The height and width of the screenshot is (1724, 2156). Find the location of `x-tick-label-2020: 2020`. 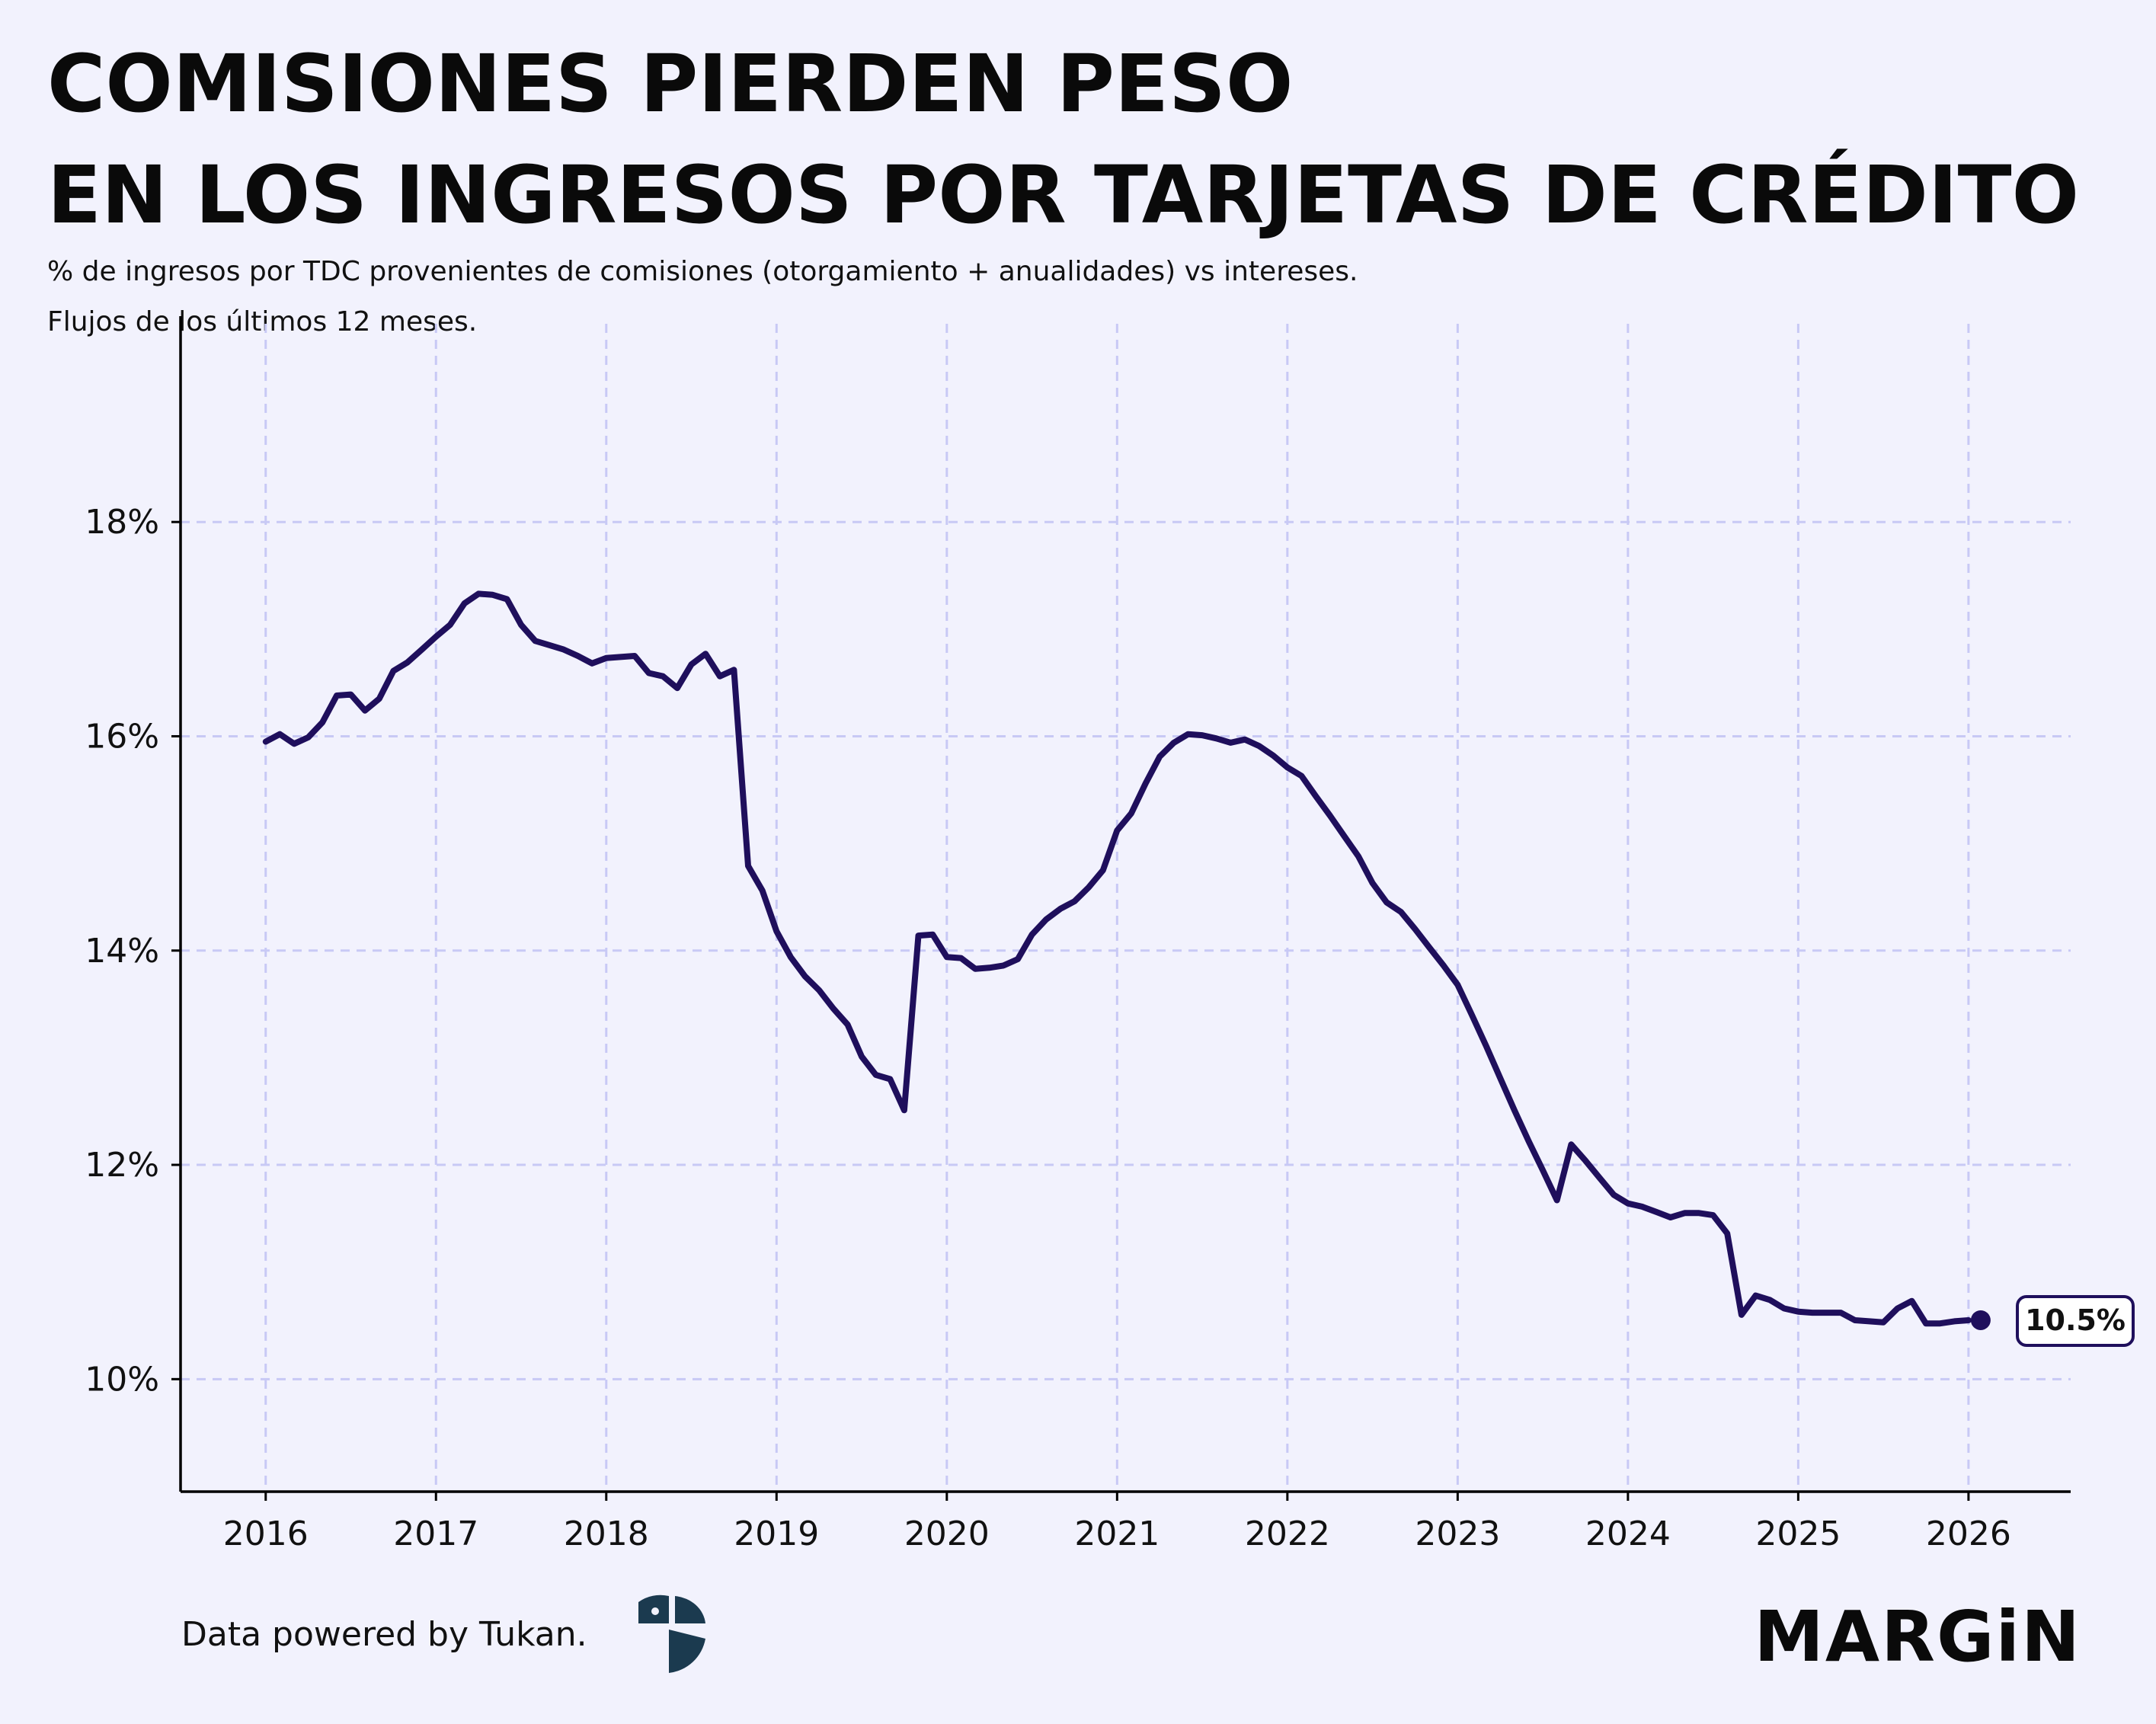

x-tick-label-2020: 2020 is located at coordinates (947, 1533).